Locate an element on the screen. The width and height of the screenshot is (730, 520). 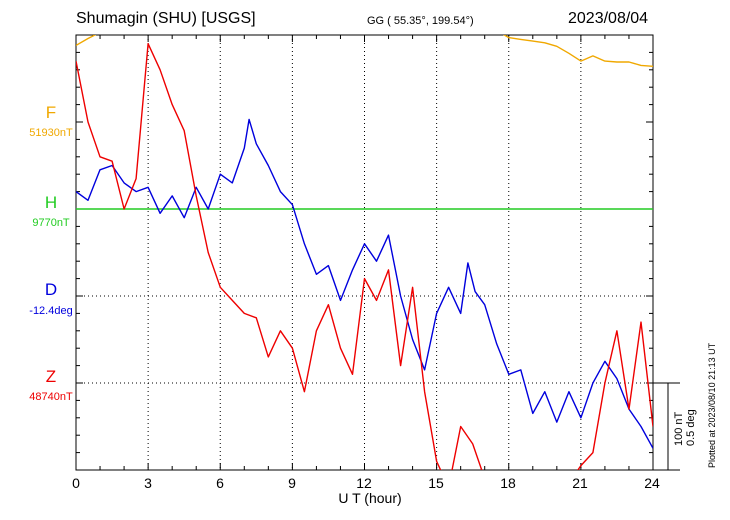
h-value: 9770nT is located at coordinates (51, 223).